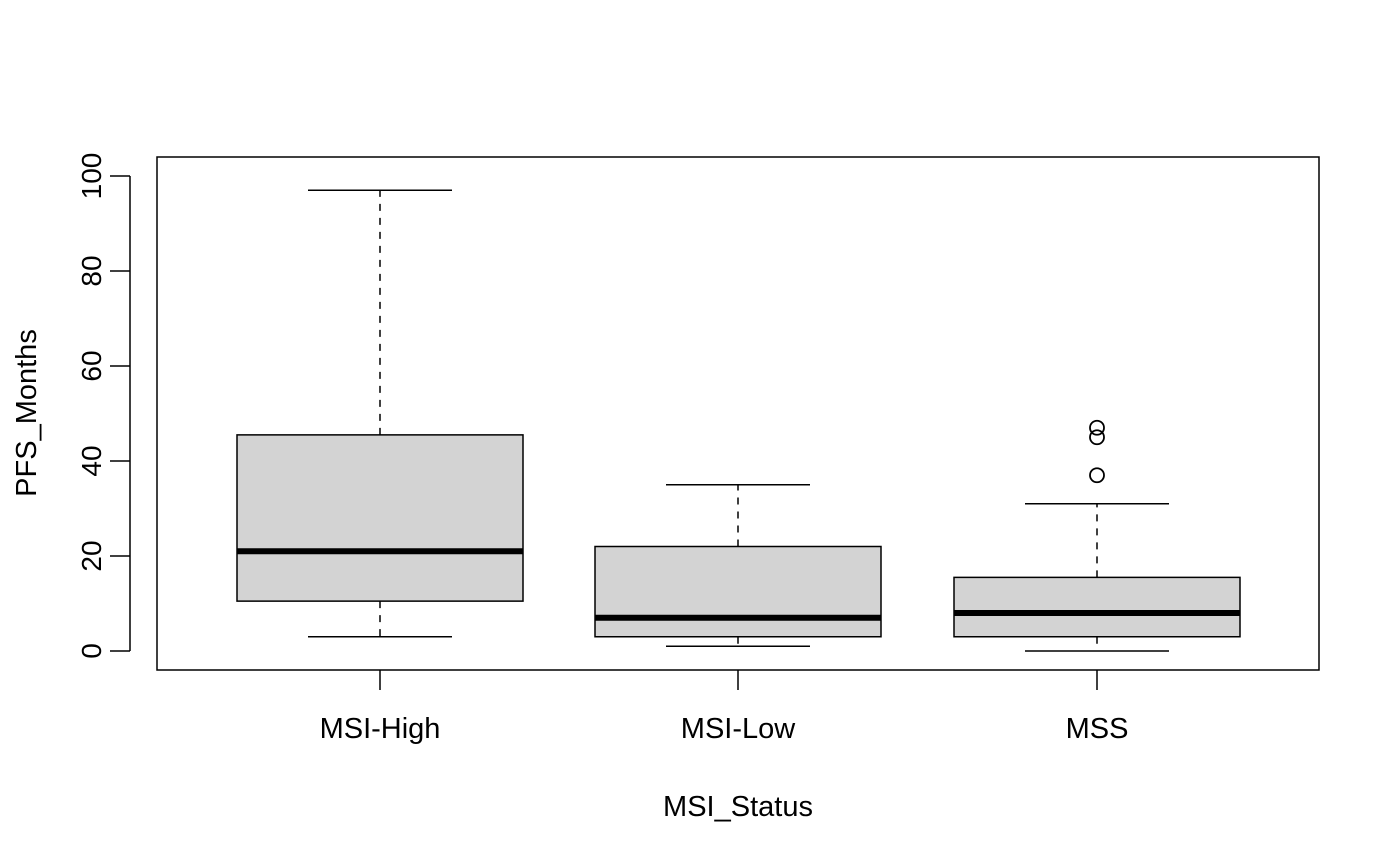  Describe the element at coordinates (1097, 535) in the screenshot. I see `box-mss` at that location.